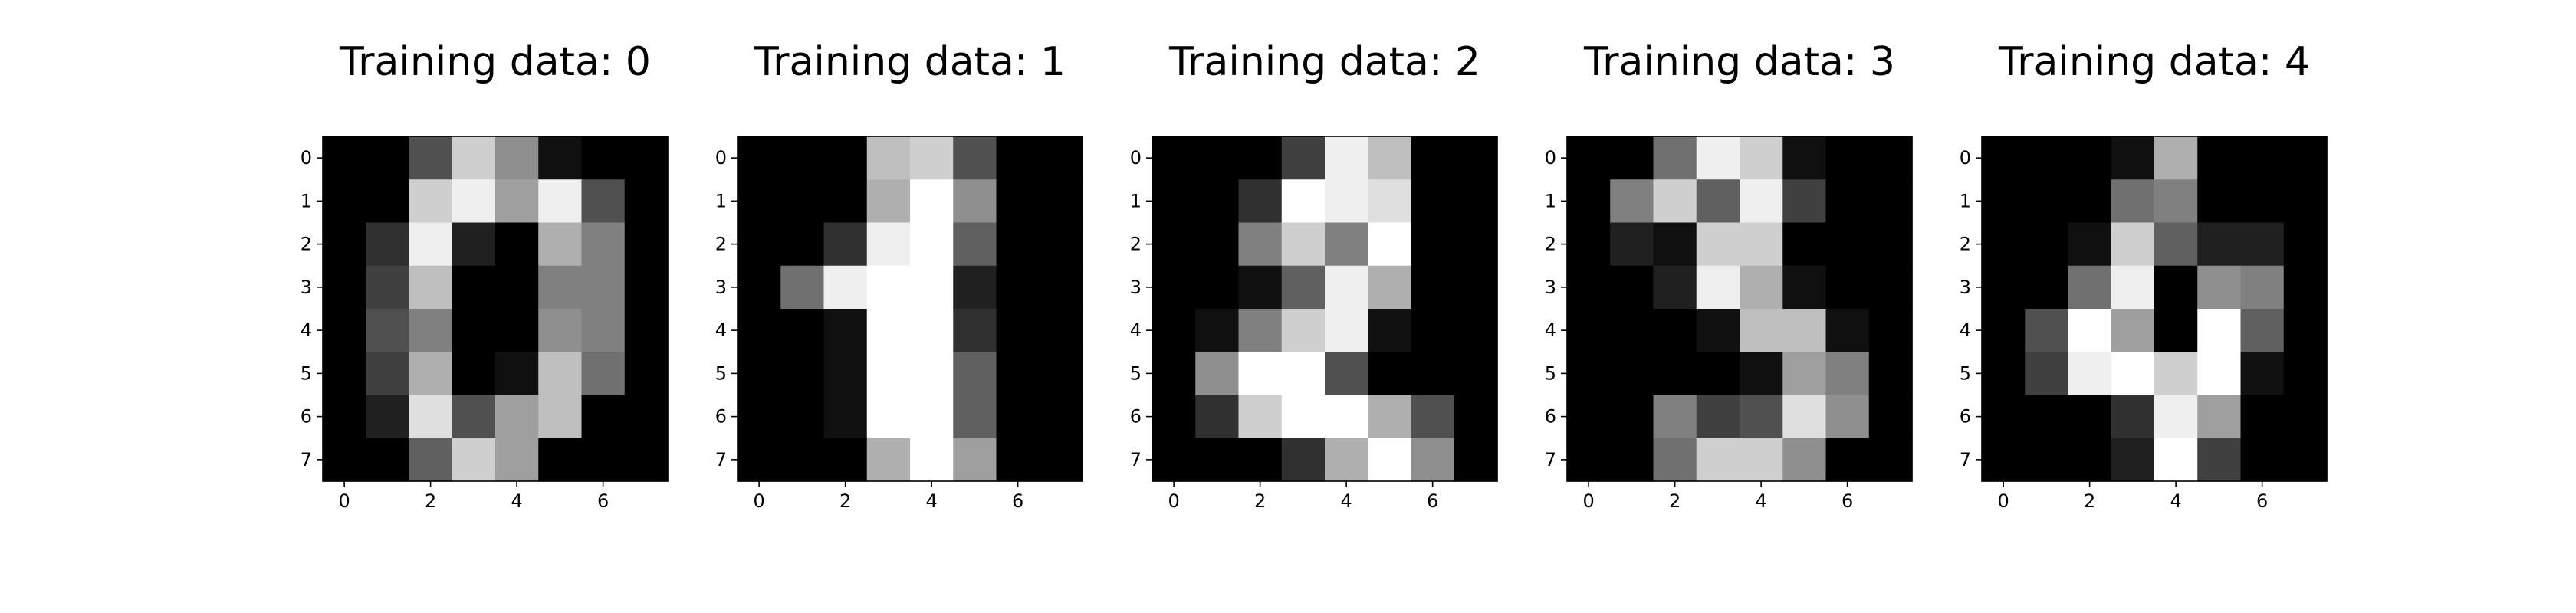 The width and height of the screenshot is (2576, 613). What do you see at coordinates (1550, 330) in the screenshot?
I see `y-tick-label: 4` at bounding box center [1550, 330].